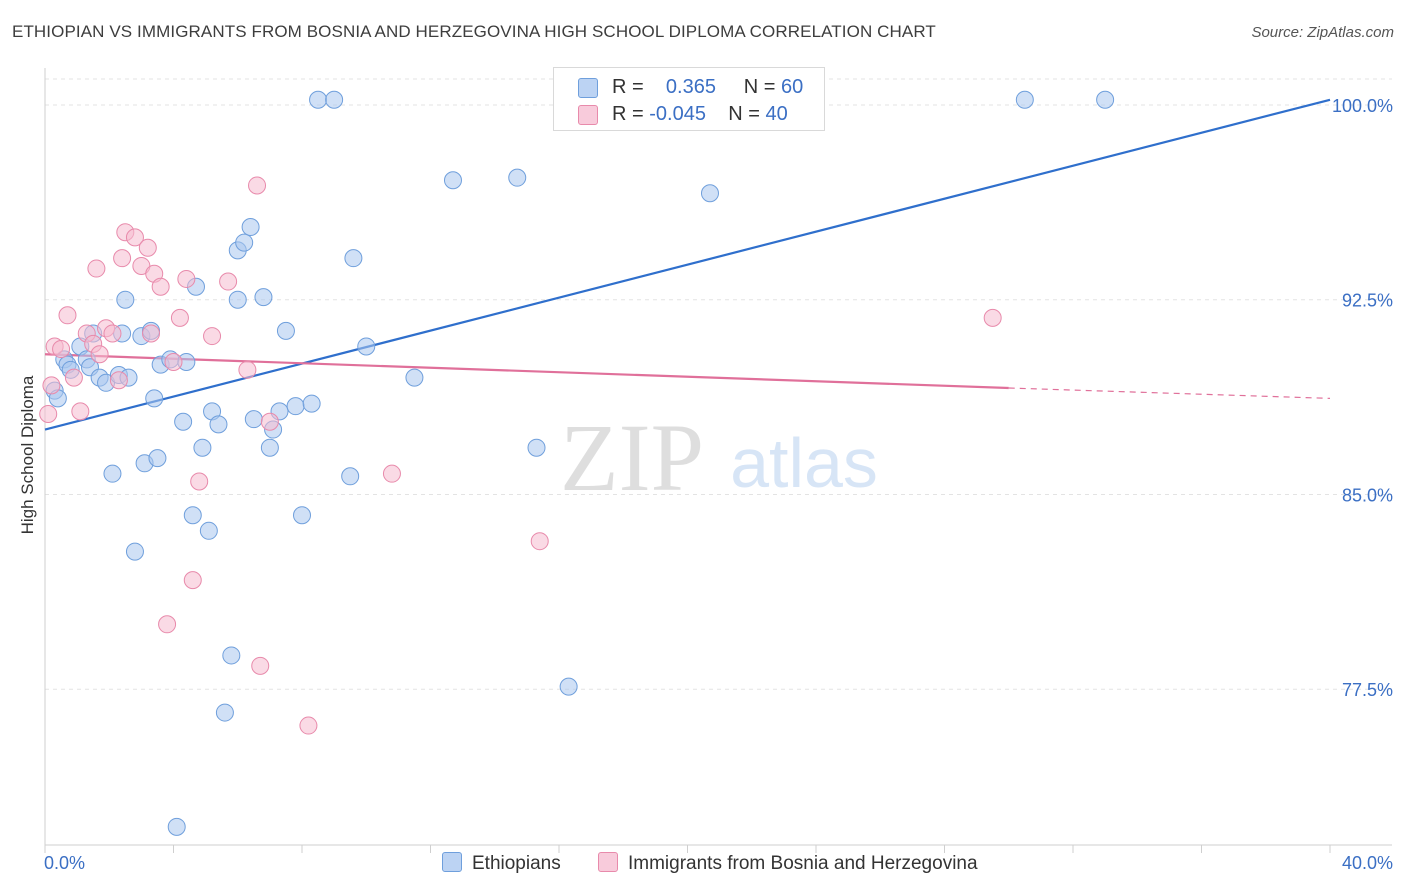  Describe the element at coordinates (803, 863) in the screenshot. I see `bottom-legend-label: Immigrants from Bosnia and Herzegovina` at that location.